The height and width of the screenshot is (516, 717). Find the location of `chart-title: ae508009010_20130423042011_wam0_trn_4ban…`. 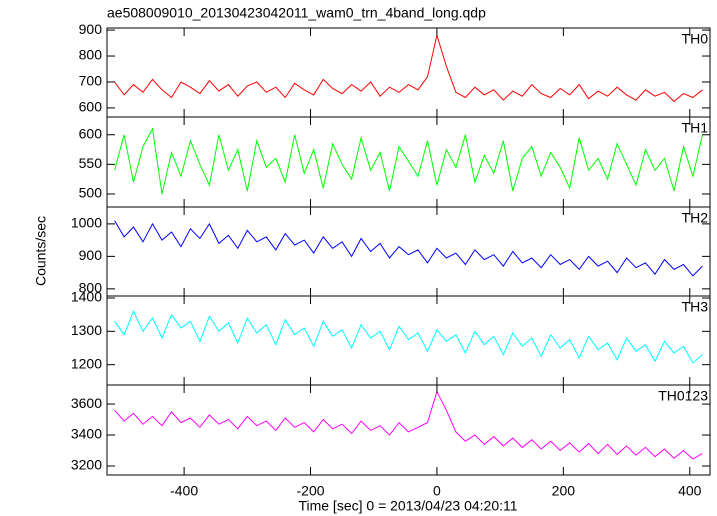

chart-title: ae508009010_20130423042011_wam0_trn_4ban… is located at coordinates (296, 13).